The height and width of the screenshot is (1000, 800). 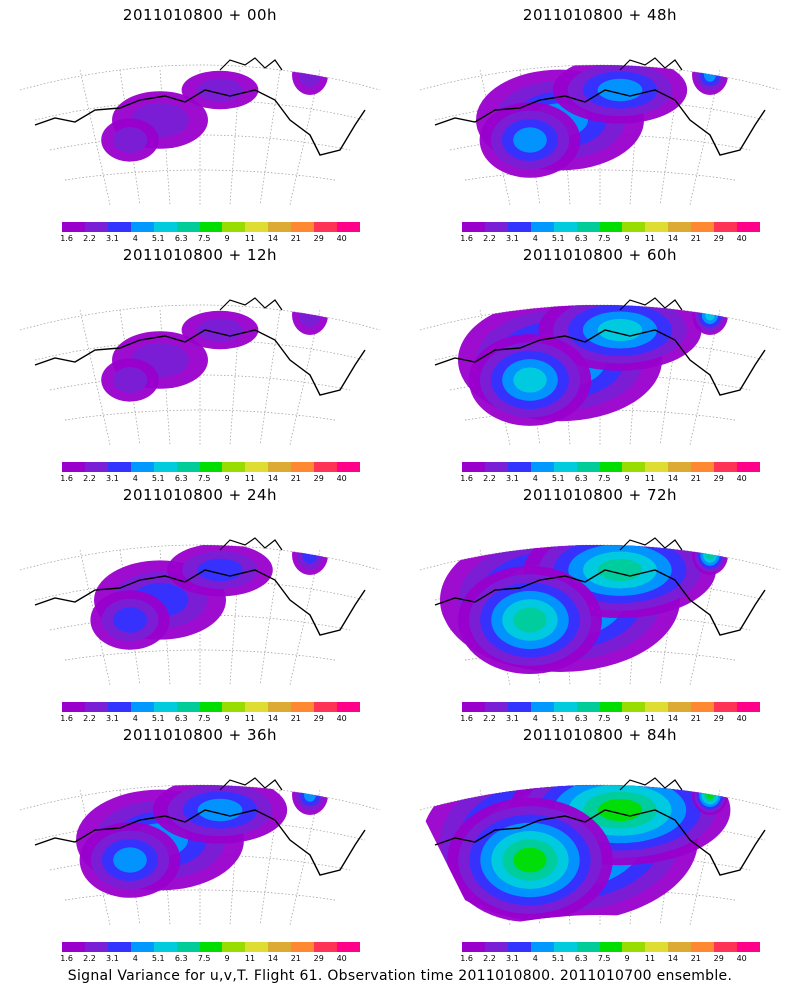 What do you see at coordinates (600, 735) in the screenshot?
I see `panel-title: 2011010800 + 84h` at bounding box center [600, 735].